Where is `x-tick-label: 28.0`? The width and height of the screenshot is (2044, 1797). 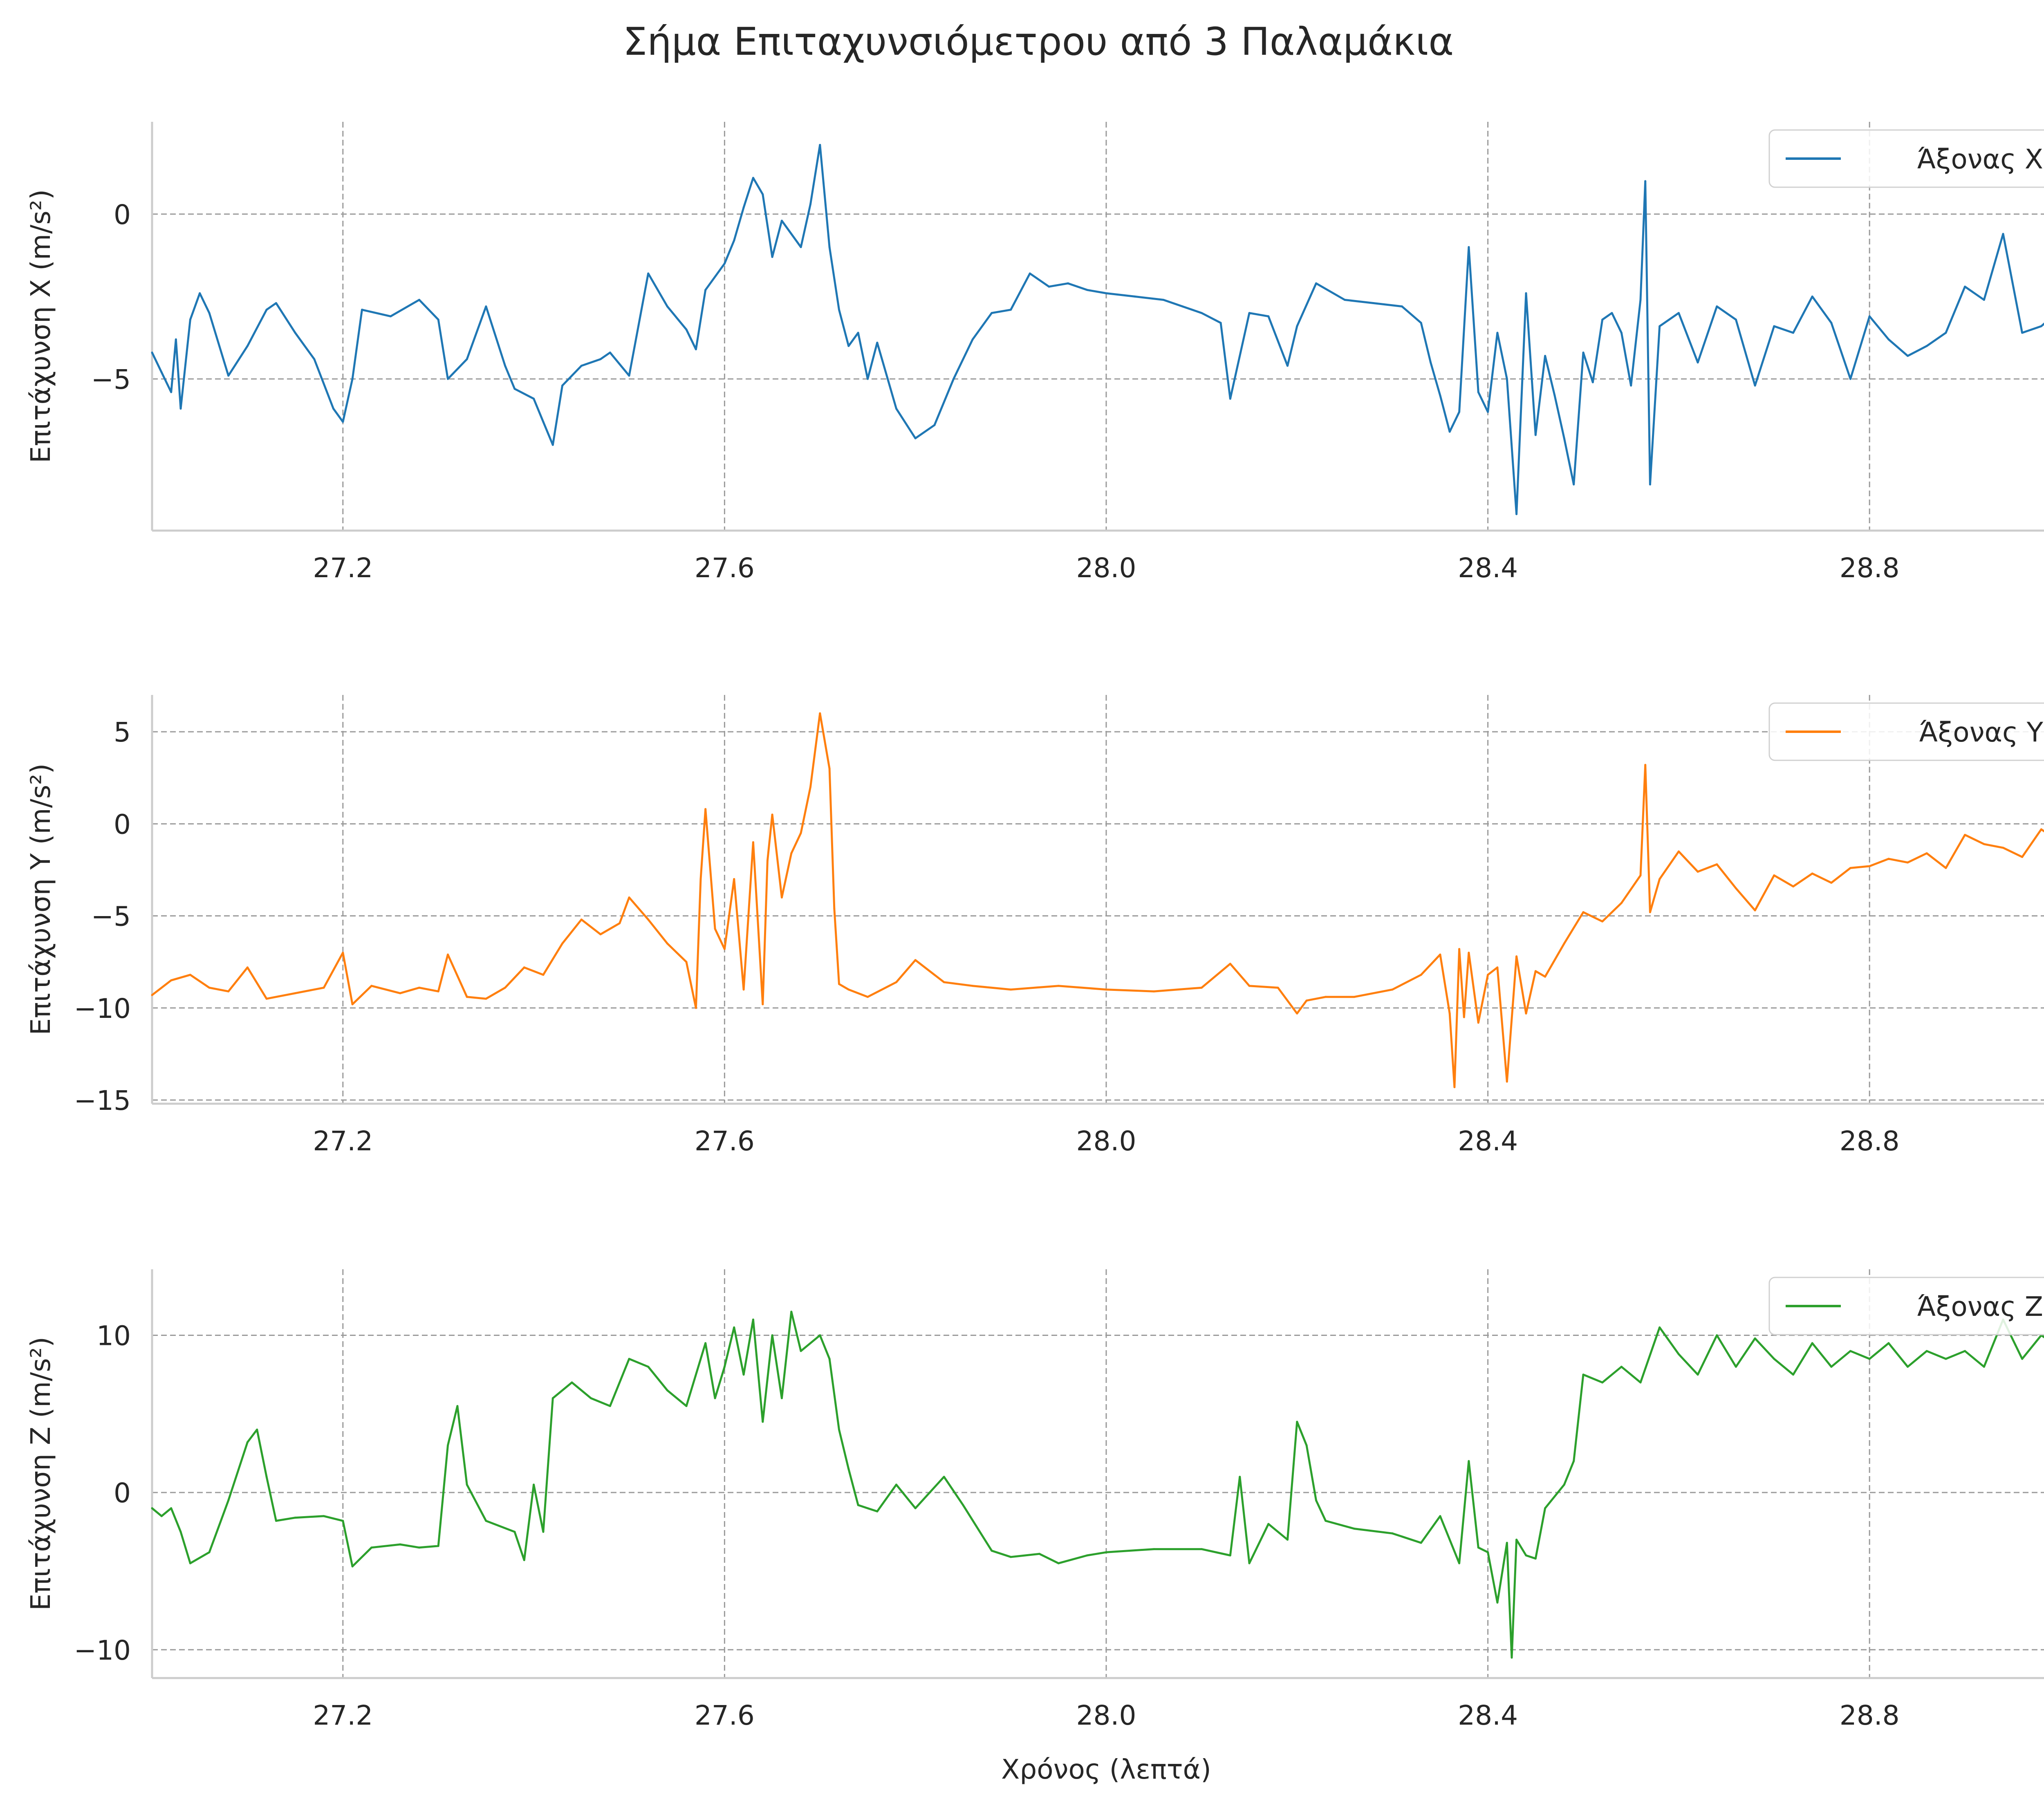
x-tick-label: 28.0 is located at coordinates (1106, 568).